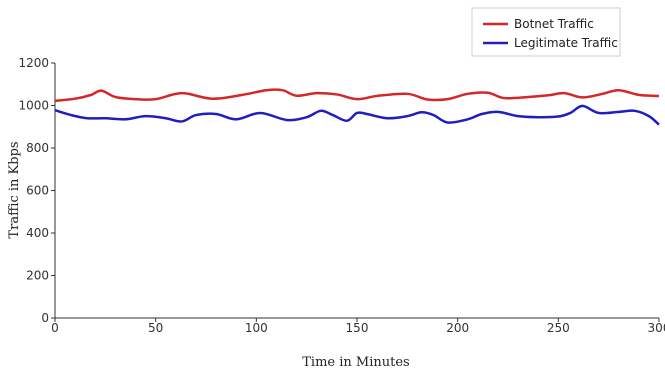  What do you see at coordinates (554, 24) in the screenshot?
I see `legend-label-botnet: Botnet Traffic` at bounding box center [554, 24].